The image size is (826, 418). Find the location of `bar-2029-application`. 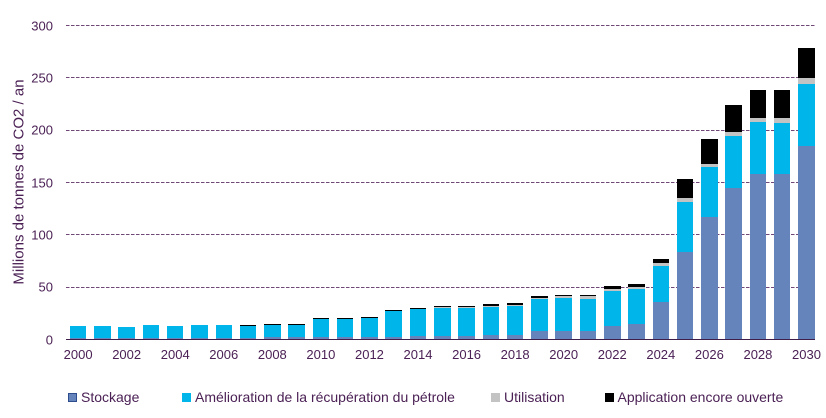

bar-2029-application is located at coordinates (782, 104).